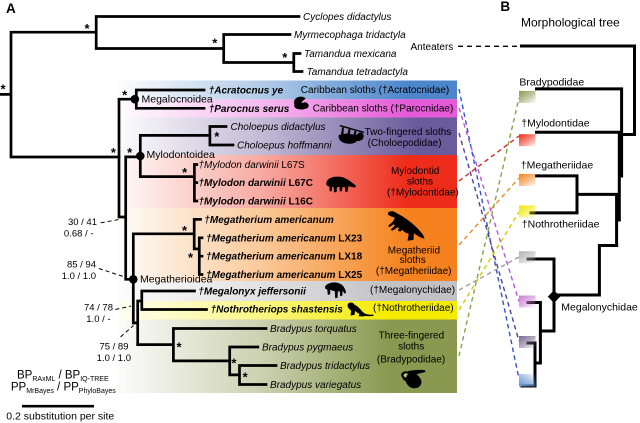  I want to click on svg-text: 1.0 / -, so click(98, 319).